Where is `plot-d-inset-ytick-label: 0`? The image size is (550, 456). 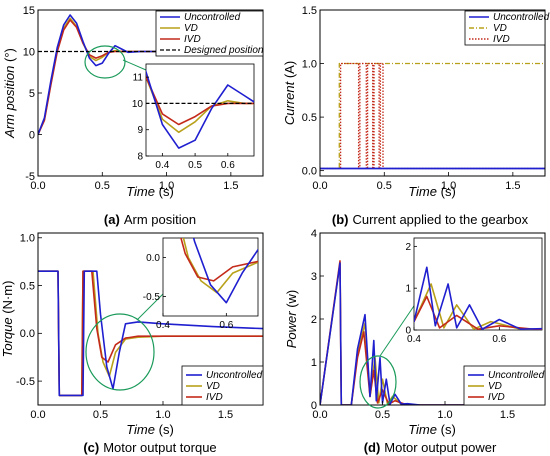
plot-d-inset-ytick-label: 0 is located at coordinates (408, 331).